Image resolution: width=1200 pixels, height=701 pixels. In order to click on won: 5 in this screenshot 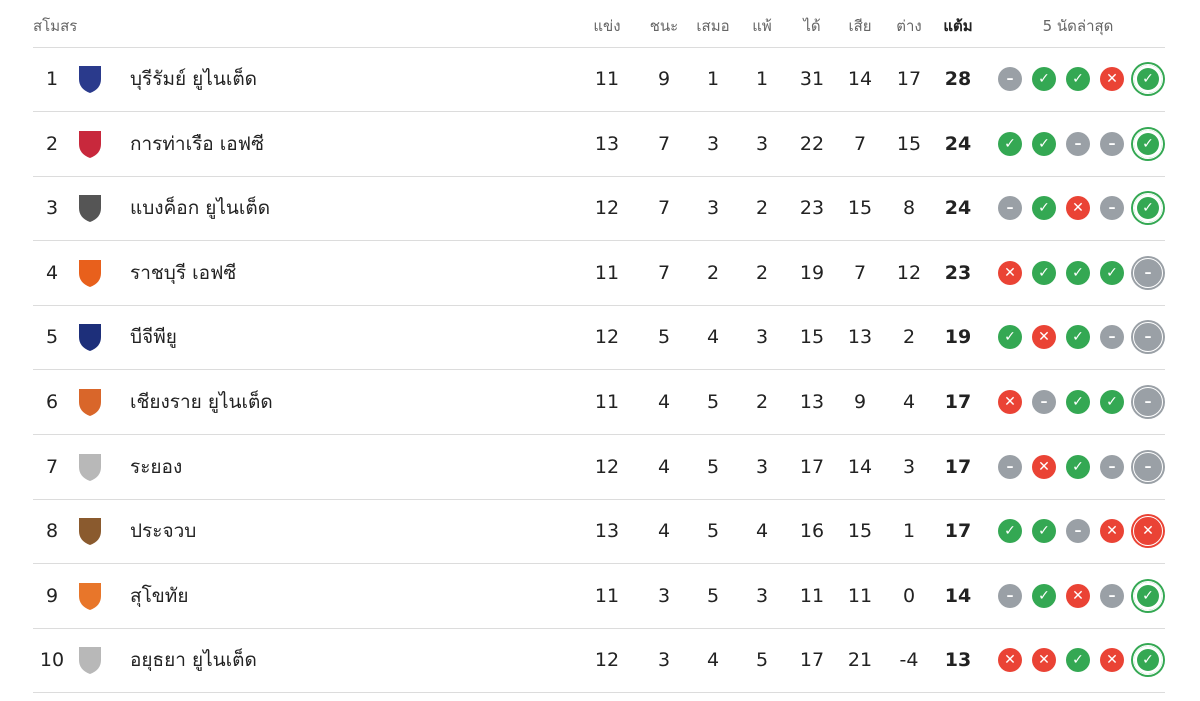, I will do `click(664, 337)`.